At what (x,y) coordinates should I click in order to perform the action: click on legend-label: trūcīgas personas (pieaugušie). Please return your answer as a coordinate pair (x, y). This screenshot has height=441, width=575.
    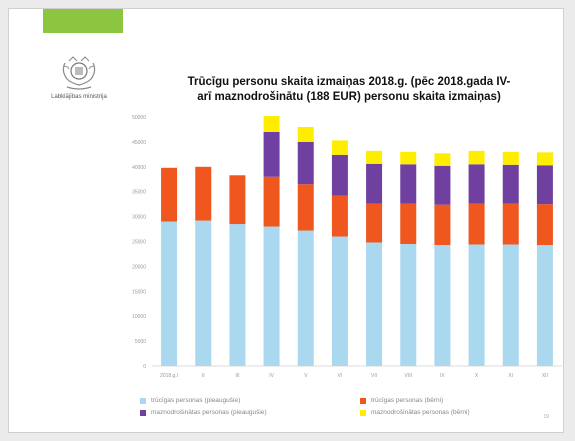
    Looking at the image, I should click on (196, 400).